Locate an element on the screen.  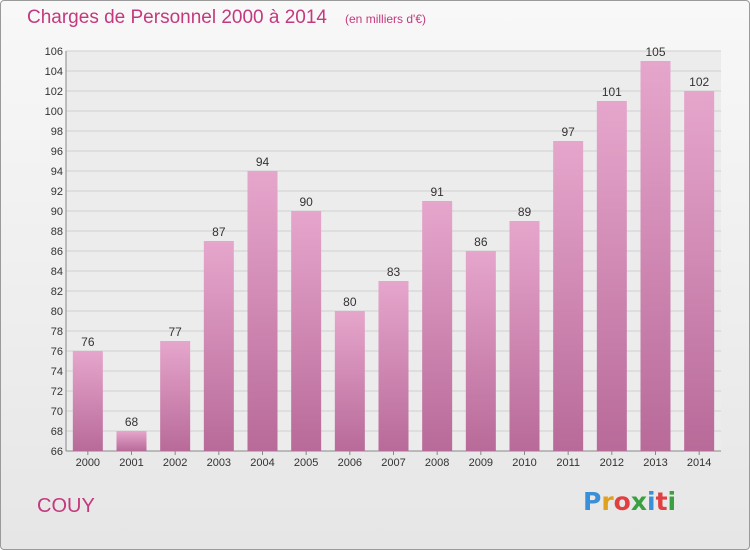
y-tick-label: 90 is located at coordinates (57, 212).